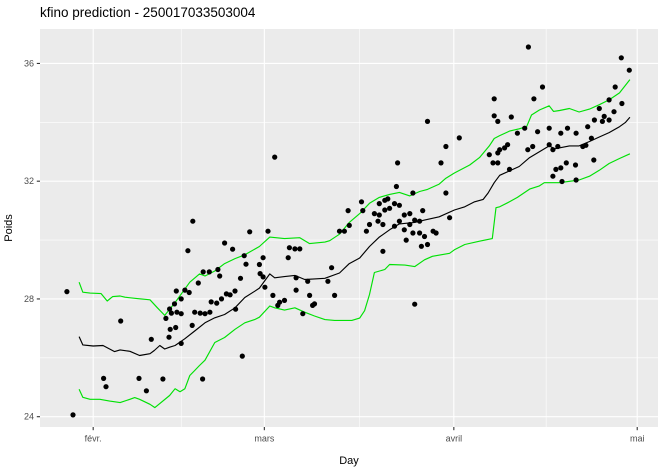 Image resolution: width=664 pixels, height=472 pixels. Describe the element at coordinates (454, 439) in the screenshot. I see `x-tick-label: avril` at that location.